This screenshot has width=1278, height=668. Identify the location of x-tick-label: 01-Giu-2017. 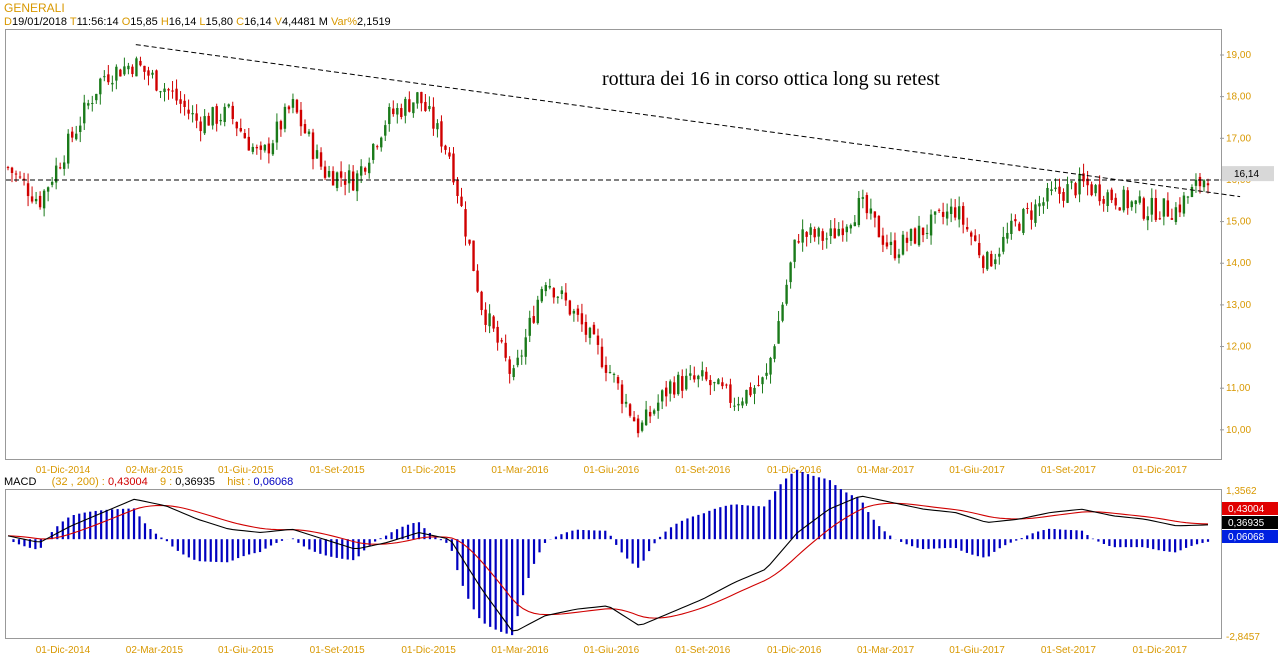
(977, 470).